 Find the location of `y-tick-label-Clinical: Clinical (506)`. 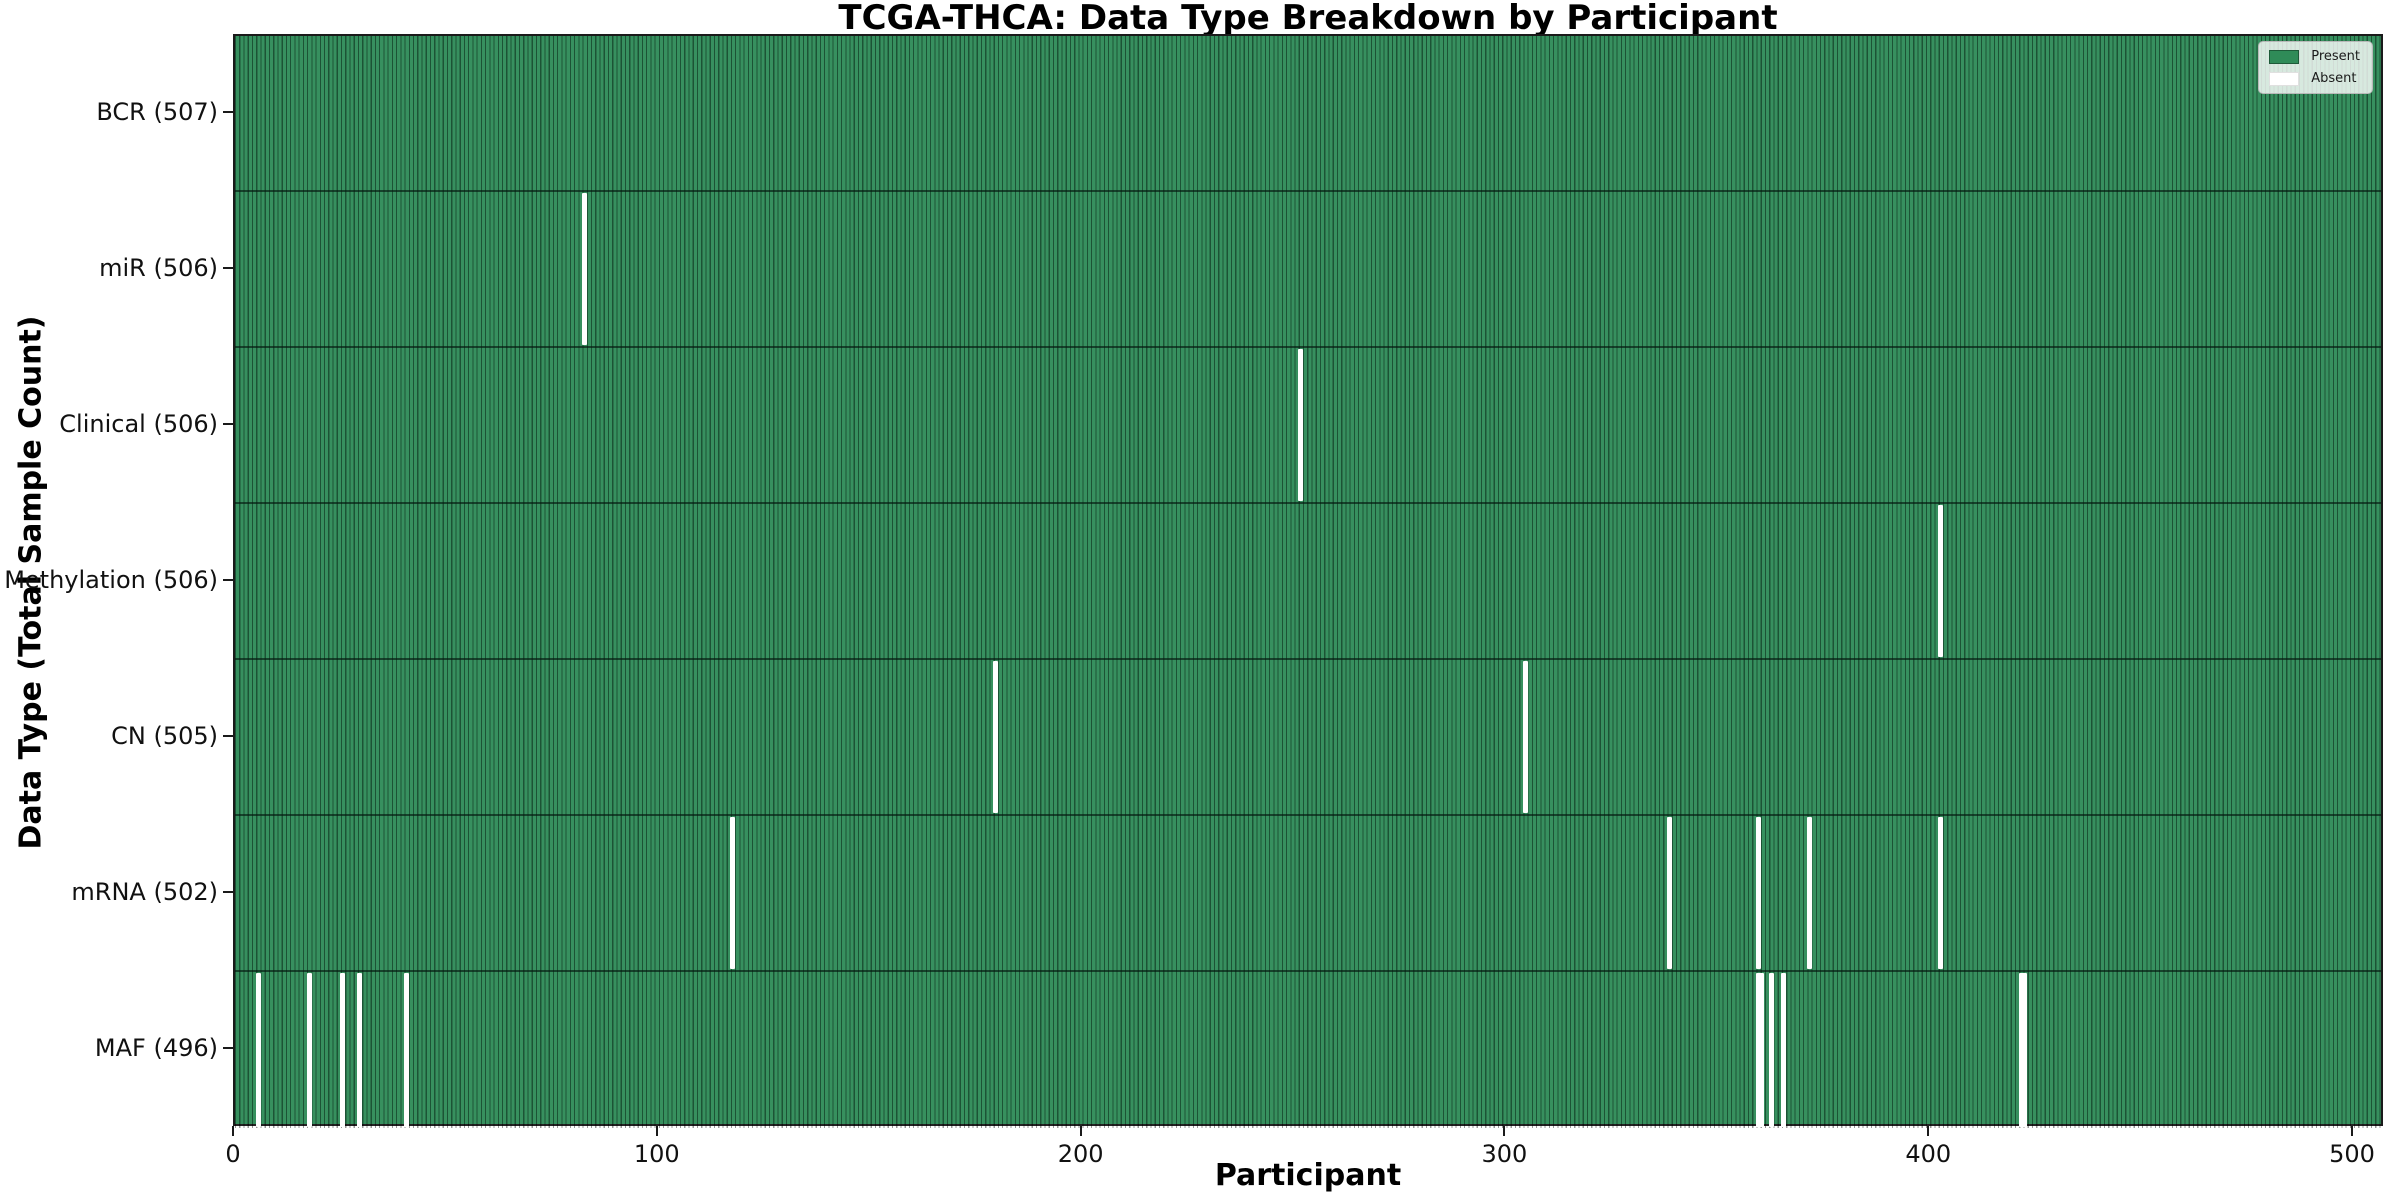

y-tick-label-Clinical: Clinical (506) is located at coordinates (138, 424).